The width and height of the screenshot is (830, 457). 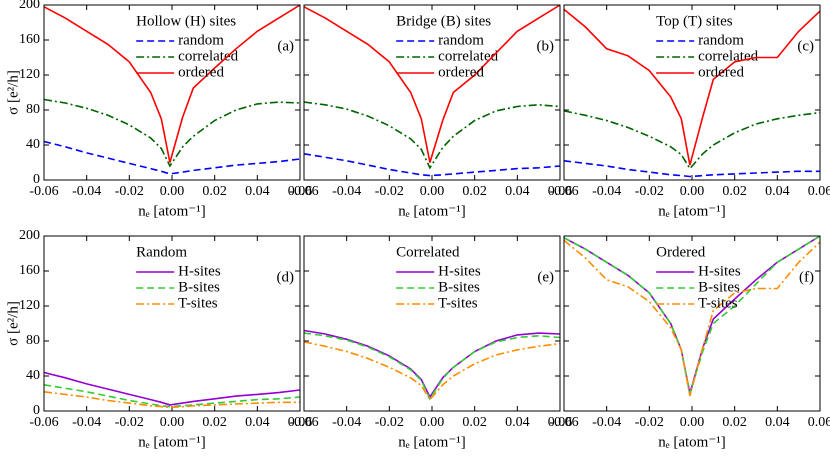 What do you see at coordinates (545, 277) in the screenshot?
I see `panel-label: (e)` at bounding box center [545, 277].